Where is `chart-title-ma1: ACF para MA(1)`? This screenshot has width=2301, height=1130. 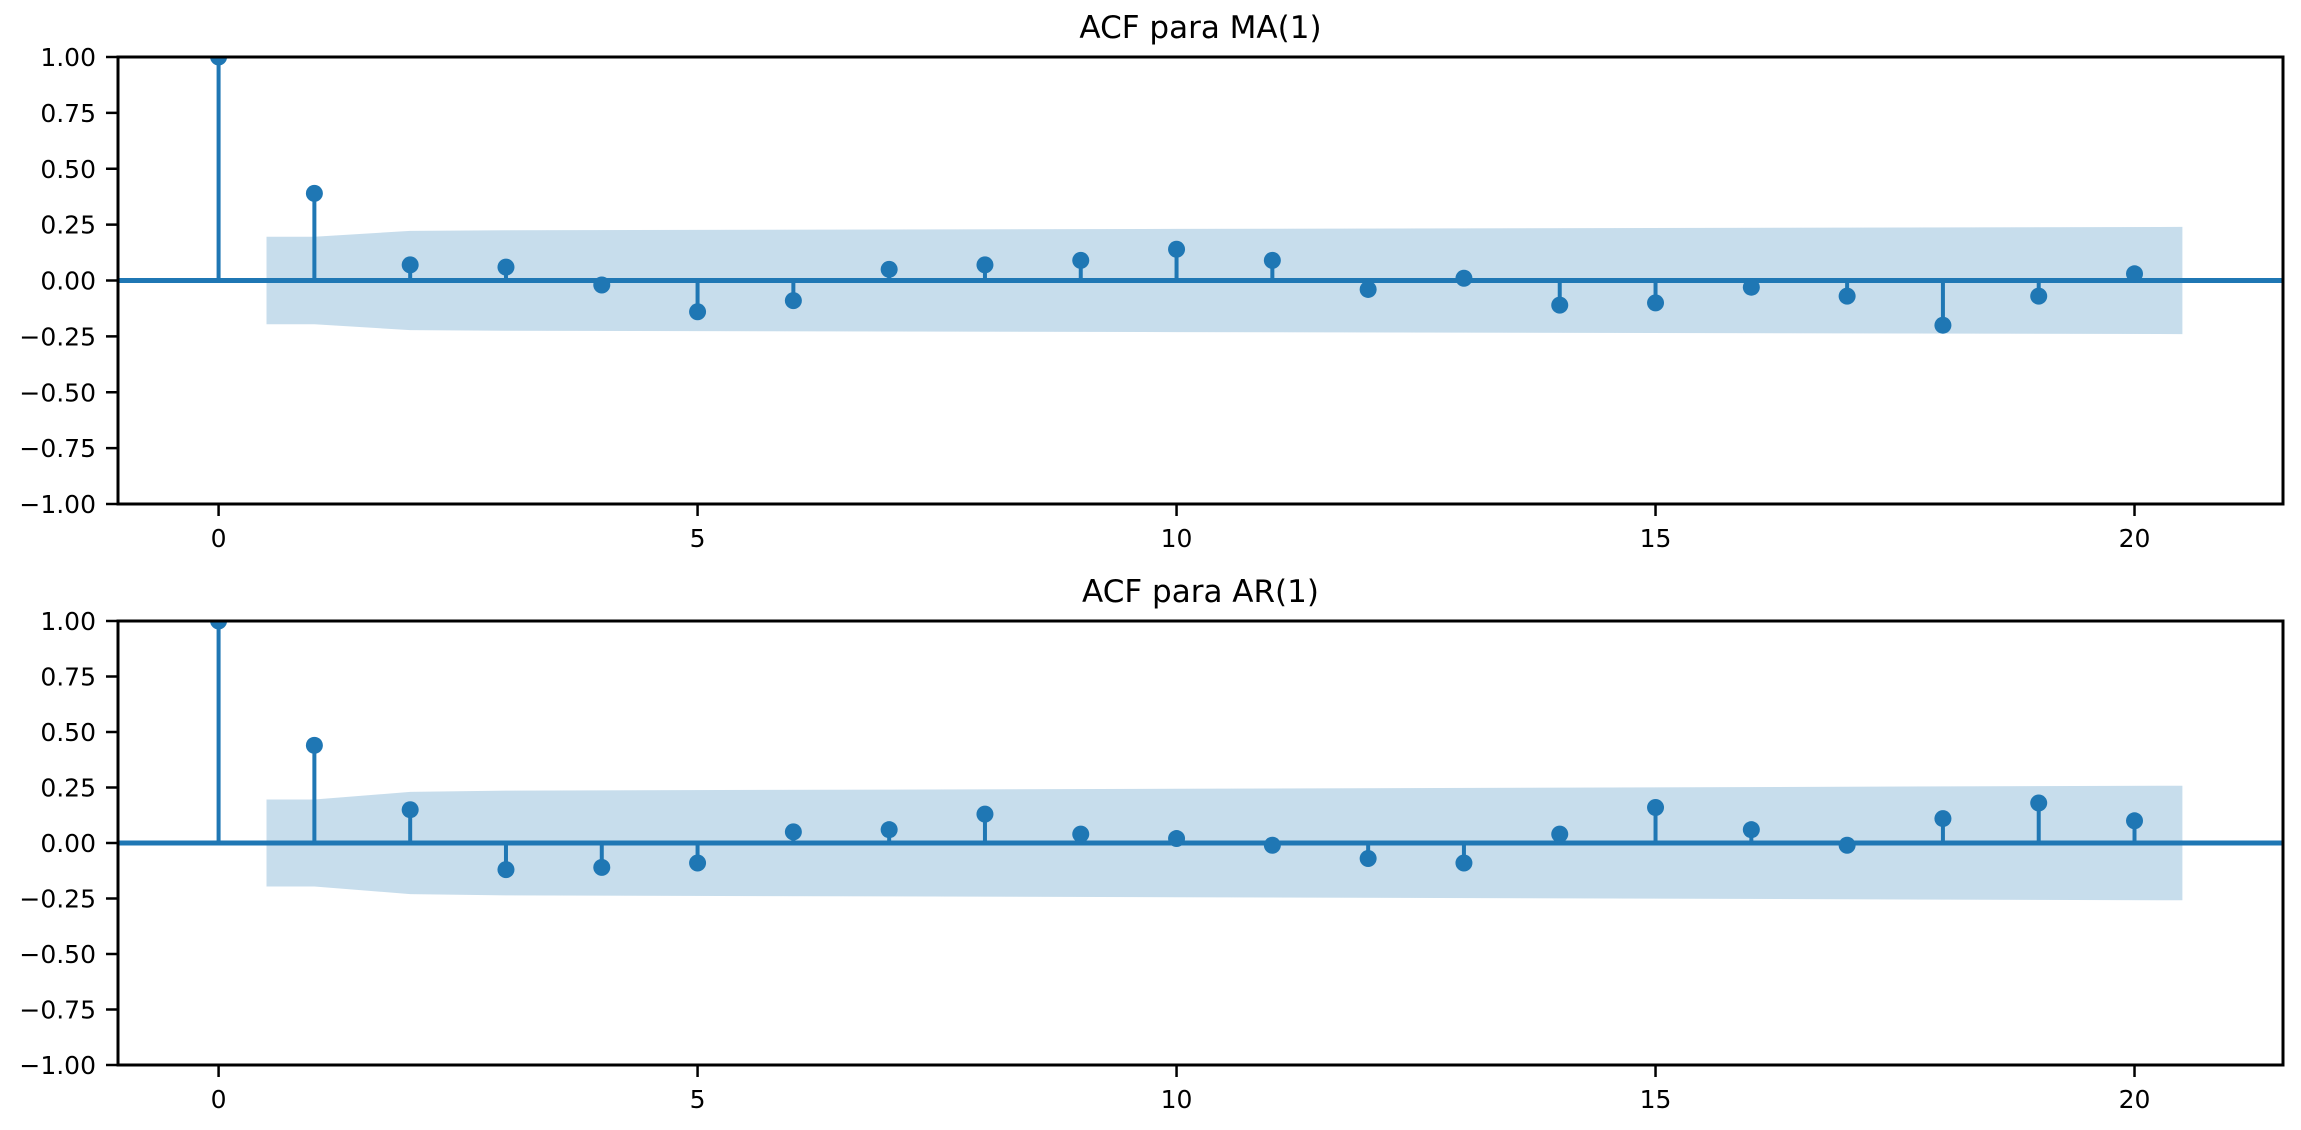
chart-title-ma1: ACF para MA(1) is located at coordinates (1200, 28).